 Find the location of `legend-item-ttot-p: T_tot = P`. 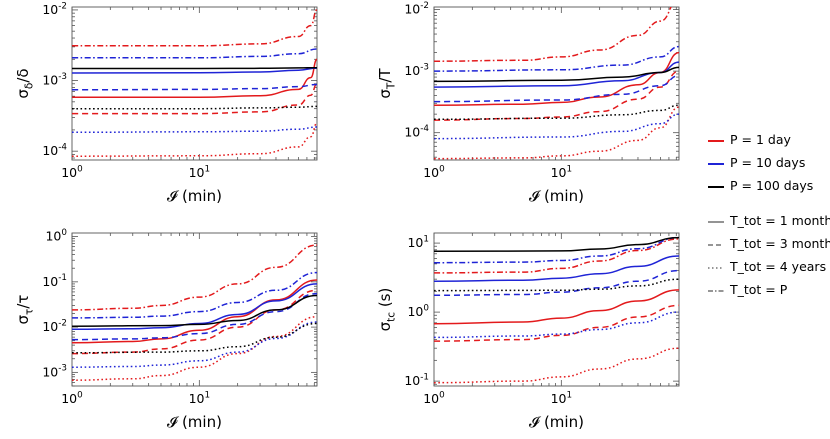

legend-item-ttot-p: T_tot = P is located at coordinates (768, 293).